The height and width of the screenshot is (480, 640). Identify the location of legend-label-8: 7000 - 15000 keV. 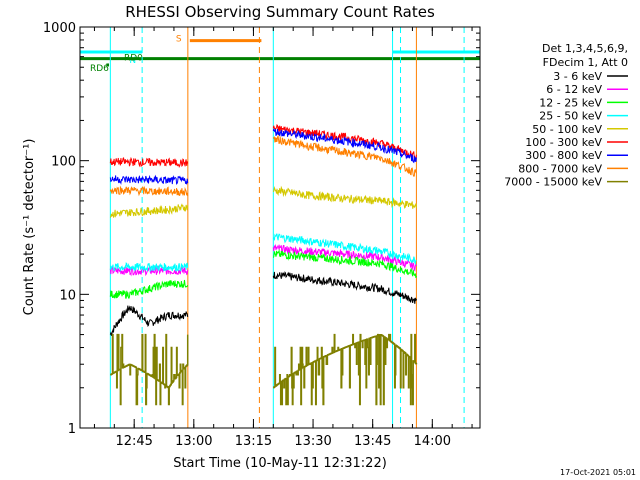
(553, 182).